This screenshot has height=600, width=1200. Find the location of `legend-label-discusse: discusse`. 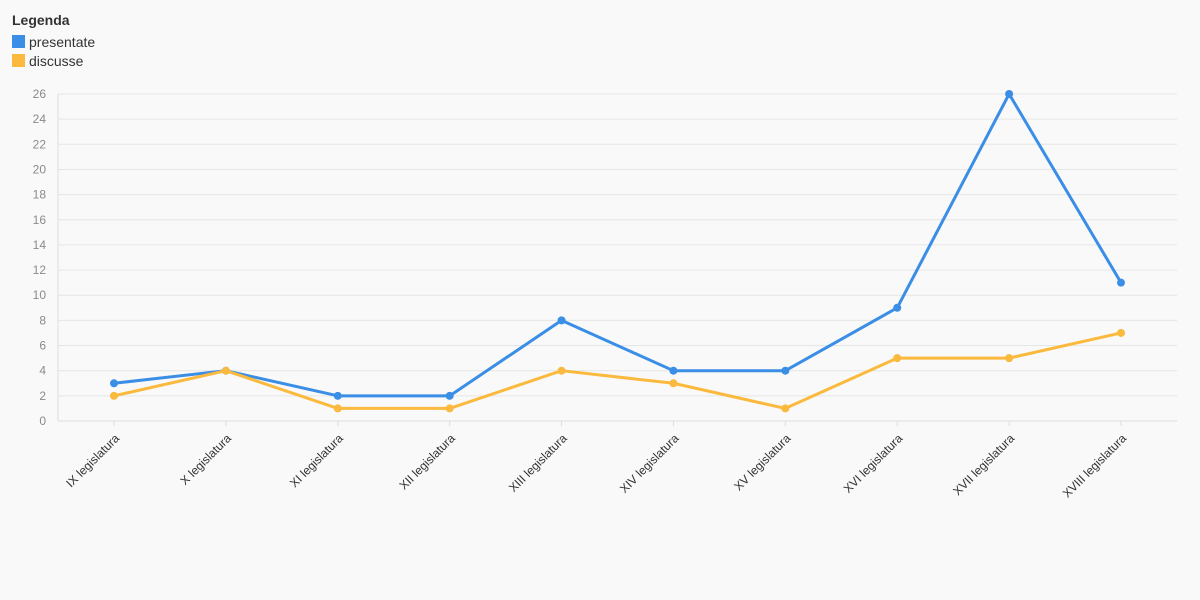

legend-label-discusse: discusse is located at coordinates (56, 60).